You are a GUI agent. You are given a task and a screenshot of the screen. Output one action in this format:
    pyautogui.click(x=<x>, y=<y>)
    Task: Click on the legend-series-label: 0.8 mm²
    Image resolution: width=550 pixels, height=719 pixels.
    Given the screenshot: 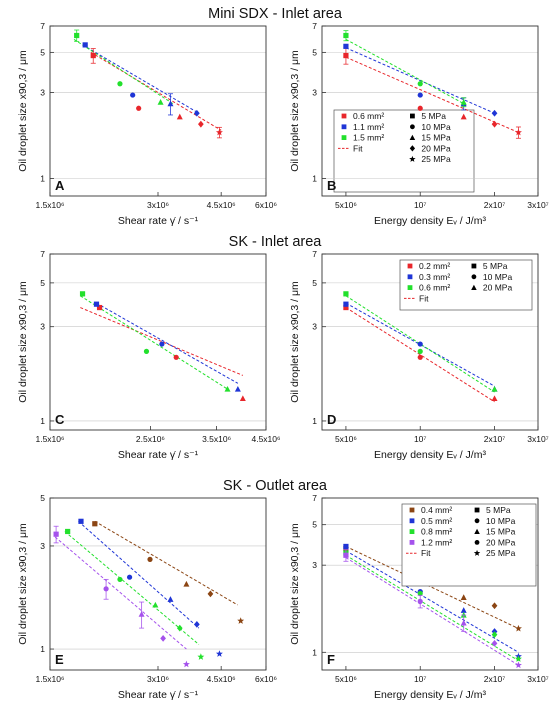 What is the action you would take?
    pyautogui.click(x=436, y=532)
    